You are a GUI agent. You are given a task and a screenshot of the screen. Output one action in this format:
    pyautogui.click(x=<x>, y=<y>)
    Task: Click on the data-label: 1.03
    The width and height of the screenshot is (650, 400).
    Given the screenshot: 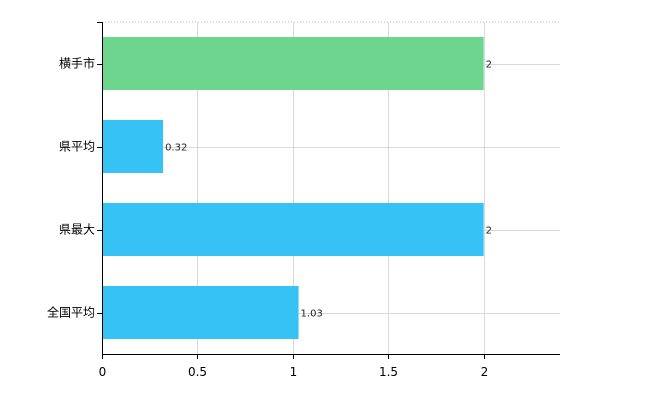 What is the action you would take?
    pyautogui.click(x=312, y=314)
    